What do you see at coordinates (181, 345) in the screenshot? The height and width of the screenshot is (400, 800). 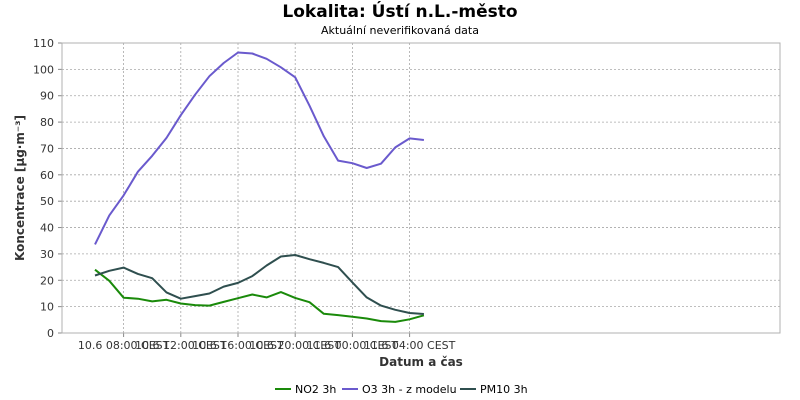 I see `x-tick-label: 10.6 12:00 CEST` at bounding box center [181, 345].